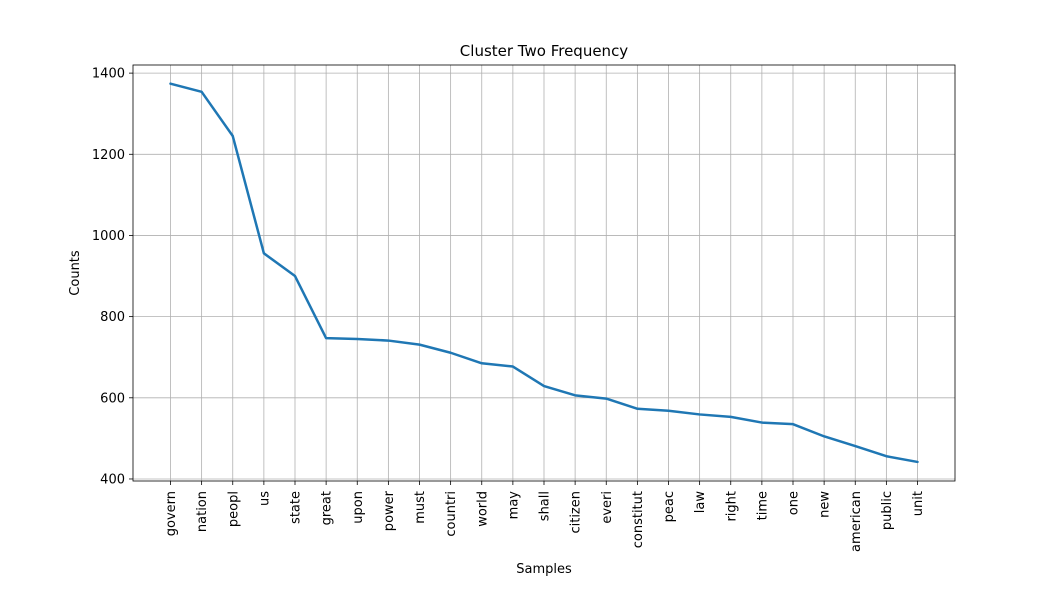  I want to click on x-tick-label: everi, so click(607, 507).